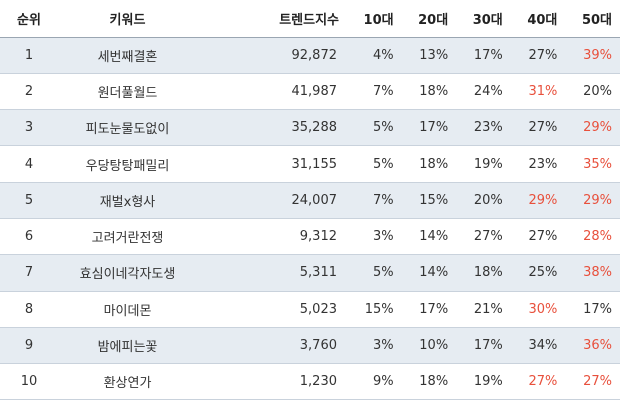  What do you see at coordinates (29, 91) in the screenshot?
I see `rank-cell: 2` at bounding box center [29, 91].